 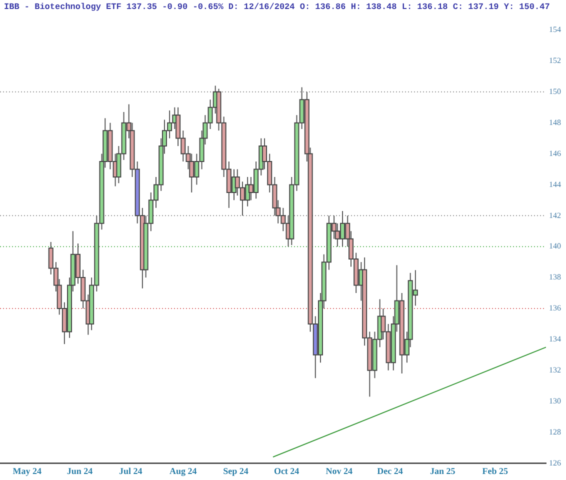 What do you see at coordinates (555, 91) in the screenshot?
I see `y-tick-label: 150` at bounding box center [555, 91].